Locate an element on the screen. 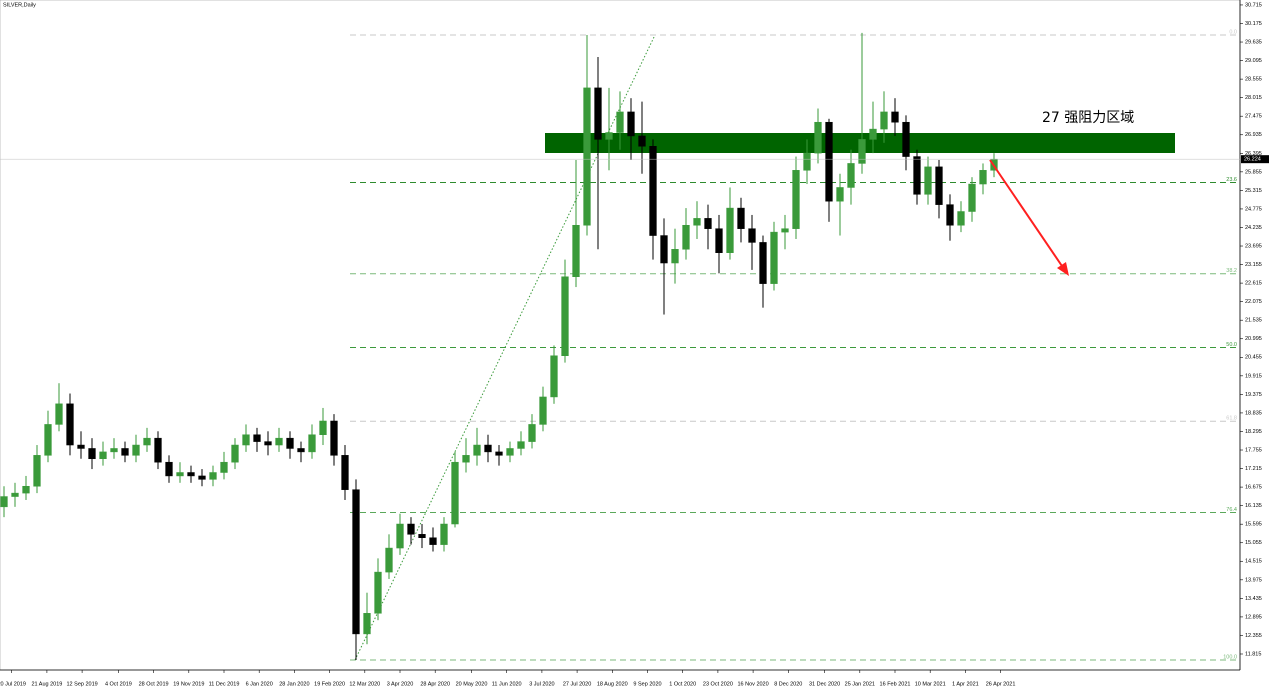  y-tick-label: 29.635 is located at coordinates (1253, 42).